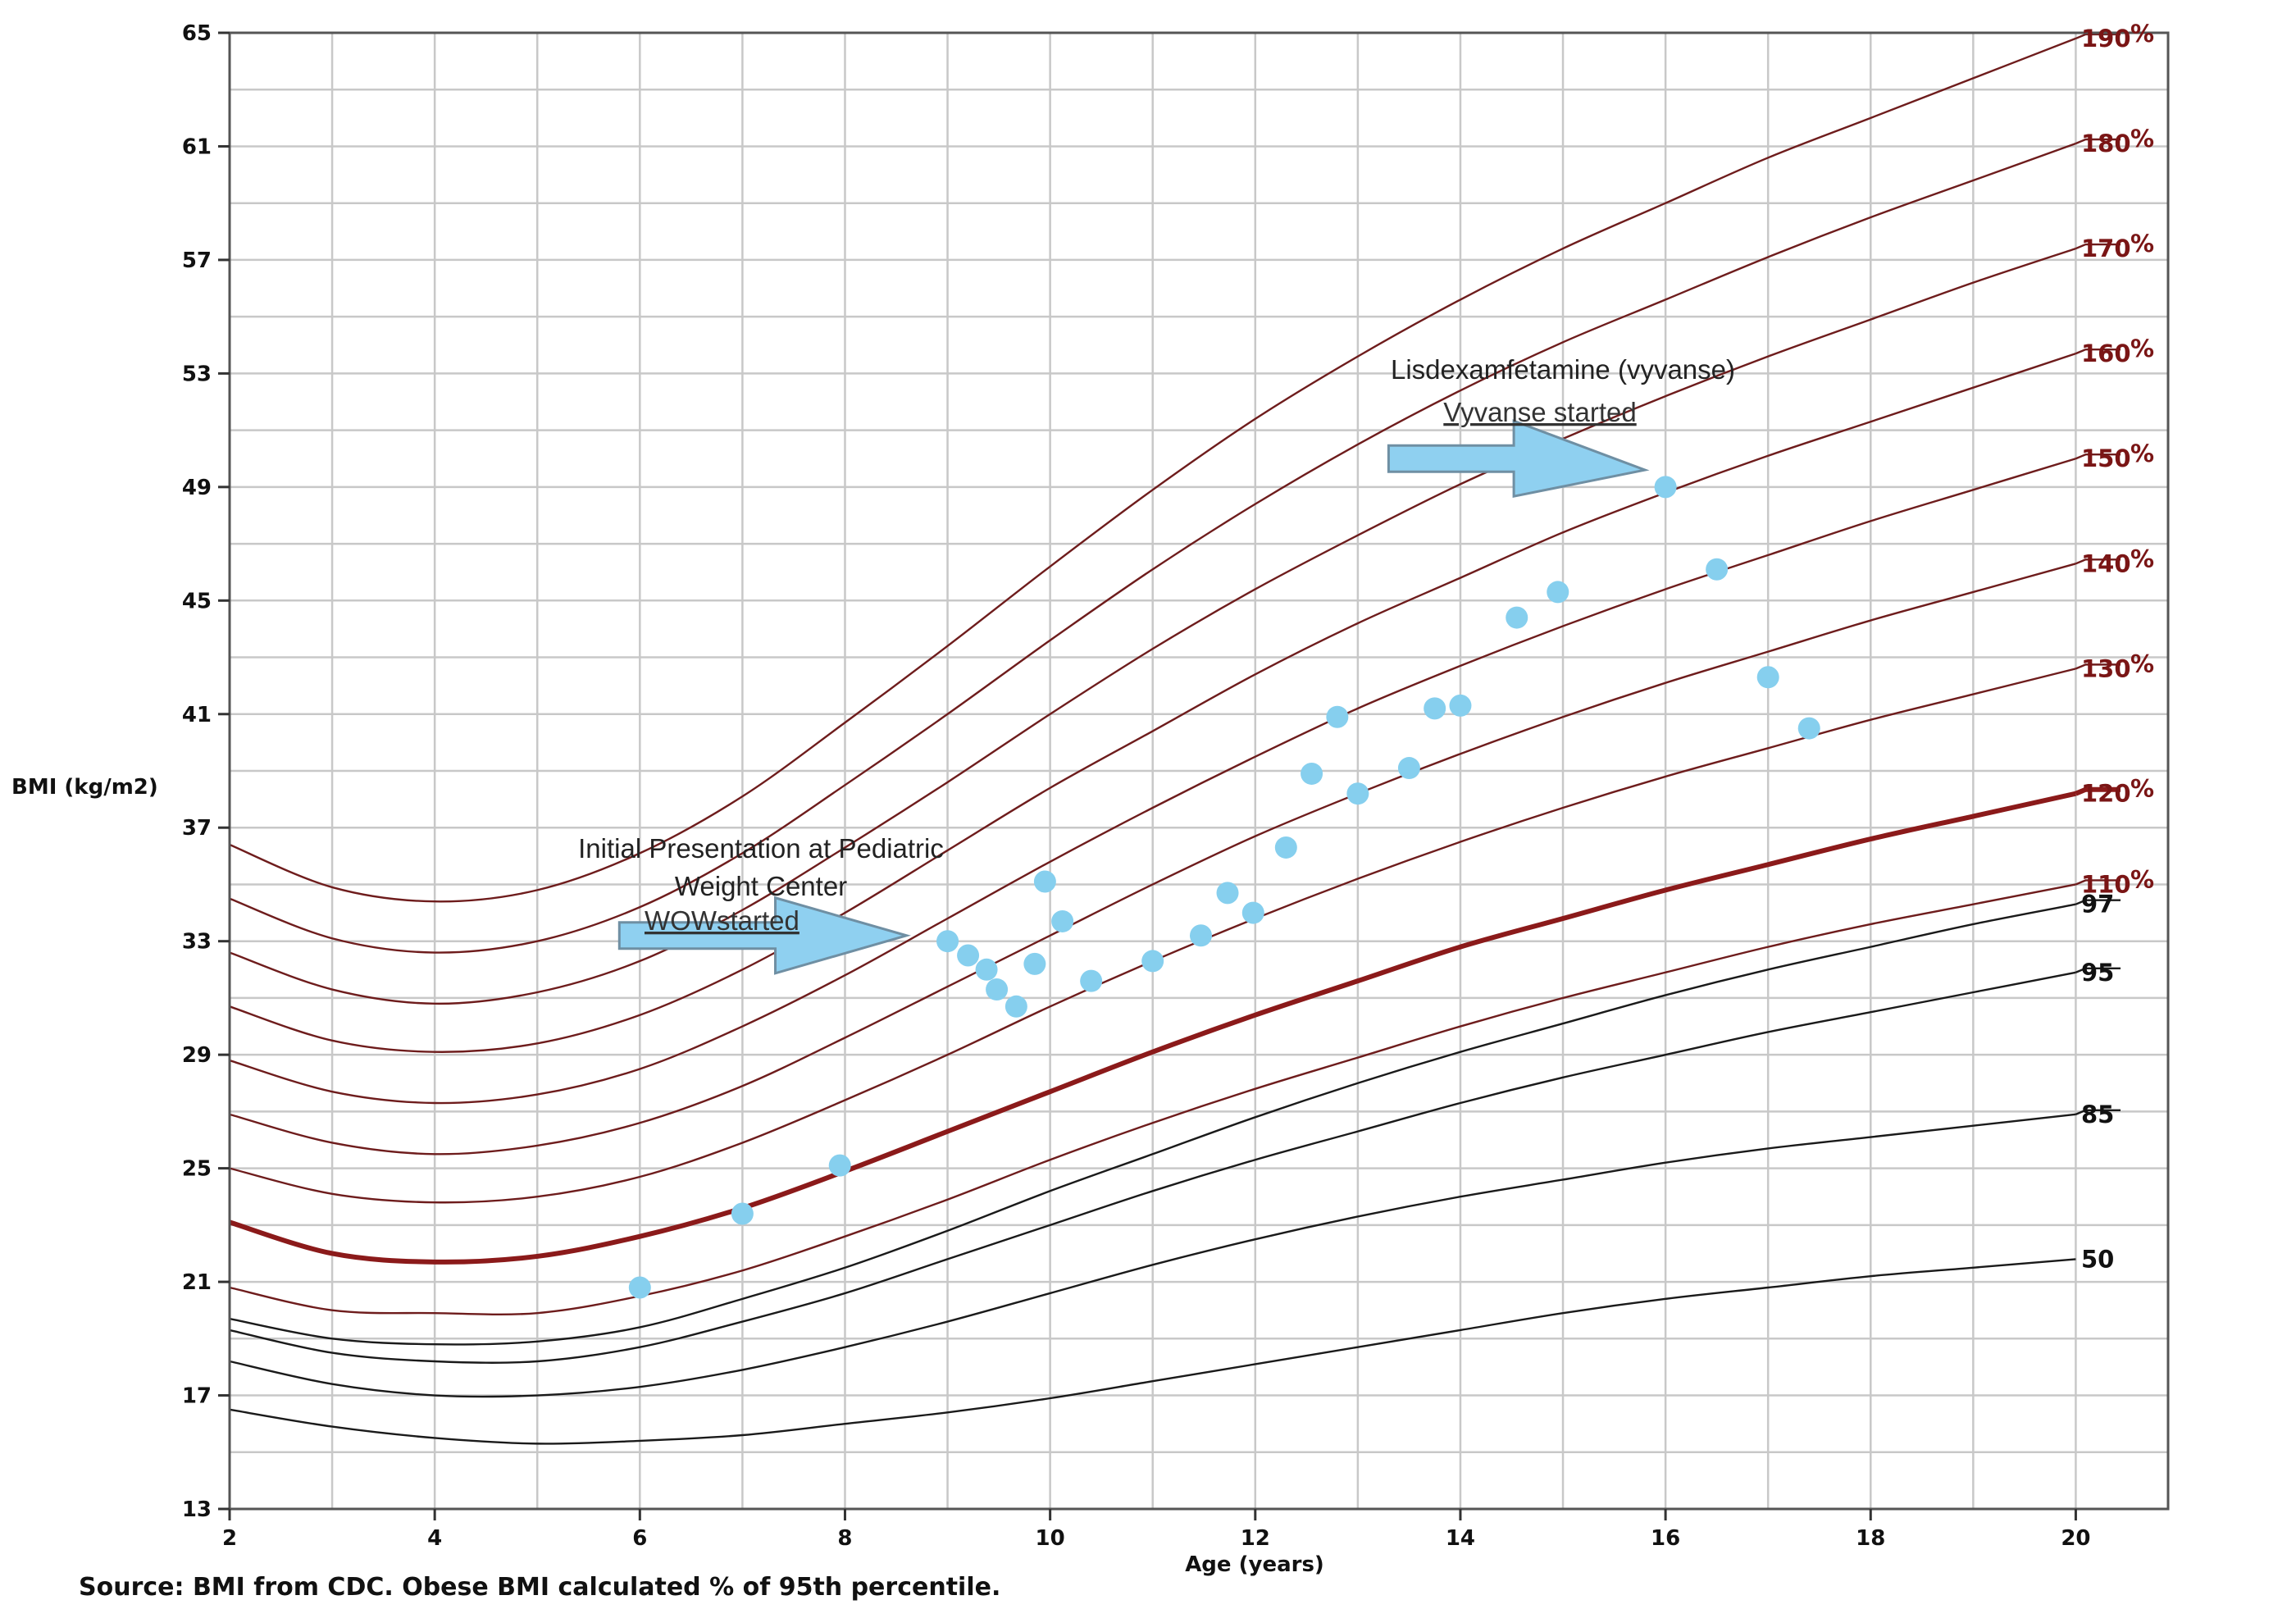  I want to click on y-tick-label: 61, so click(197, 146).